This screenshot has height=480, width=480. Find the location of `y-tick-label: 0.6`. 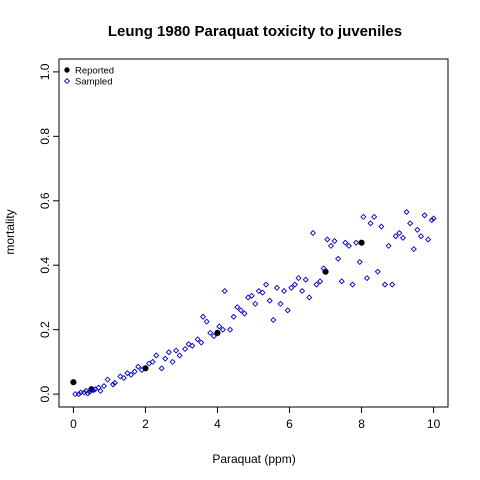

y-tick-label: 0.6 is located at coordinates (45, 200).